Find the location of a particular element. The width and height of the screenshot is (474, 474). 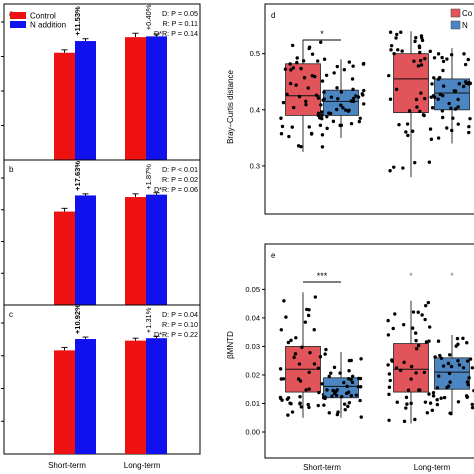

stats-text: D: P = 0.04 is located at coordinates (180, 314).